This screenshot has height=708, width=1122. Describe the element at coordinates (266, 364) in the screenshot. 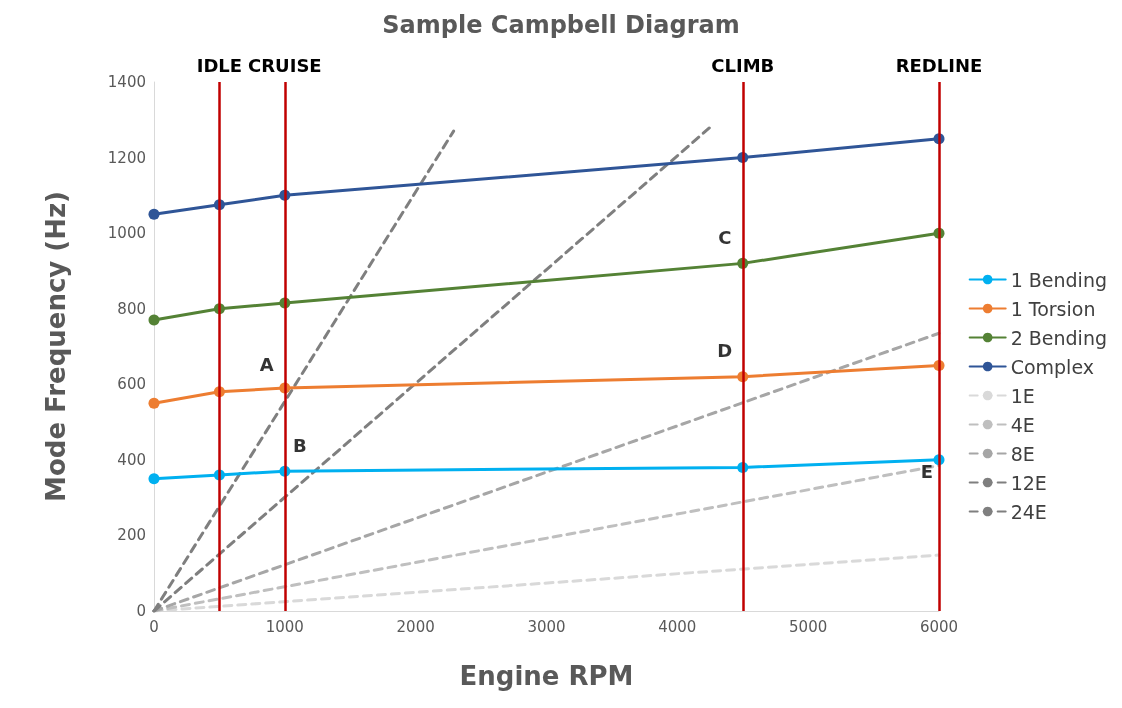

I see `annotation: A` at that location.